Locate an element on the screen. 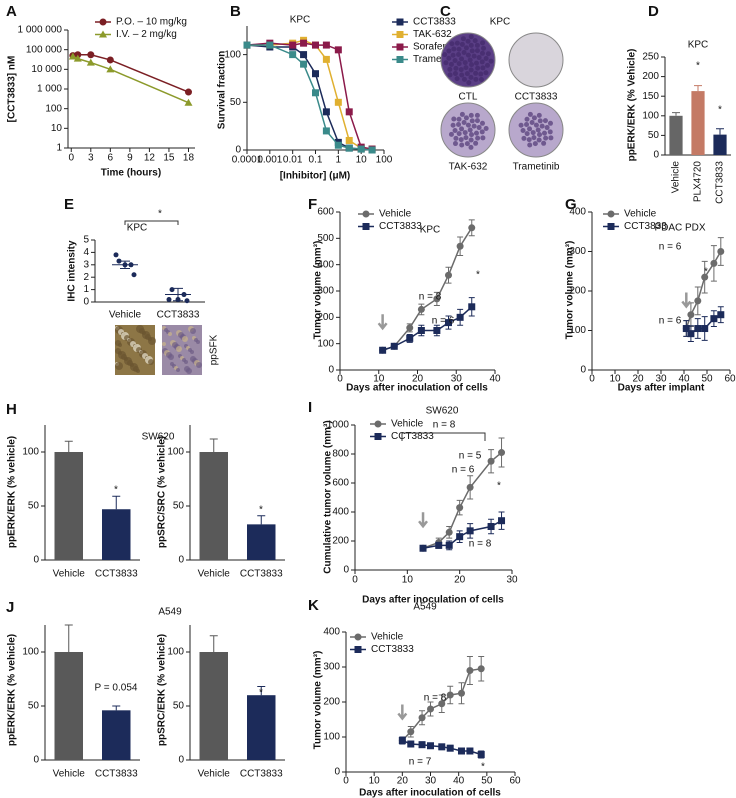 This screenshot has height=798, width=736. y-tick-label: 300 is located at coordinates (577, 251).